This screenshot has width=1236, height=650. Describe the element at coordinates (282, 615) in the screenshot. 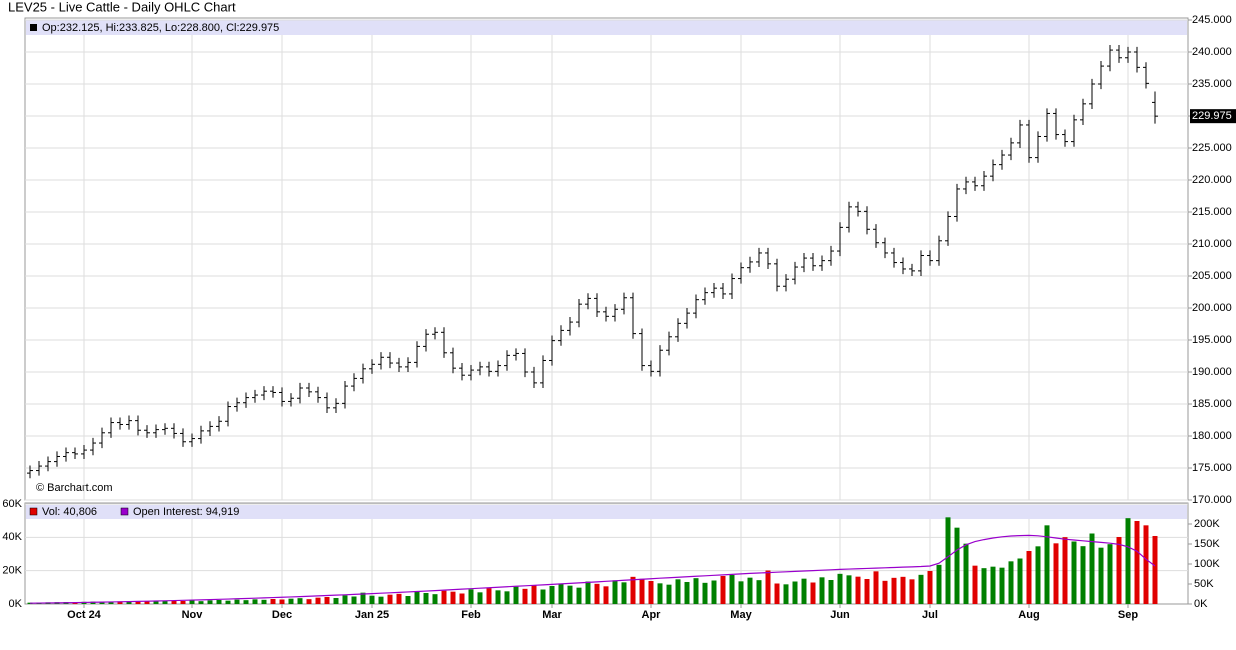

I see `x-tick-label: Dec` at that location.